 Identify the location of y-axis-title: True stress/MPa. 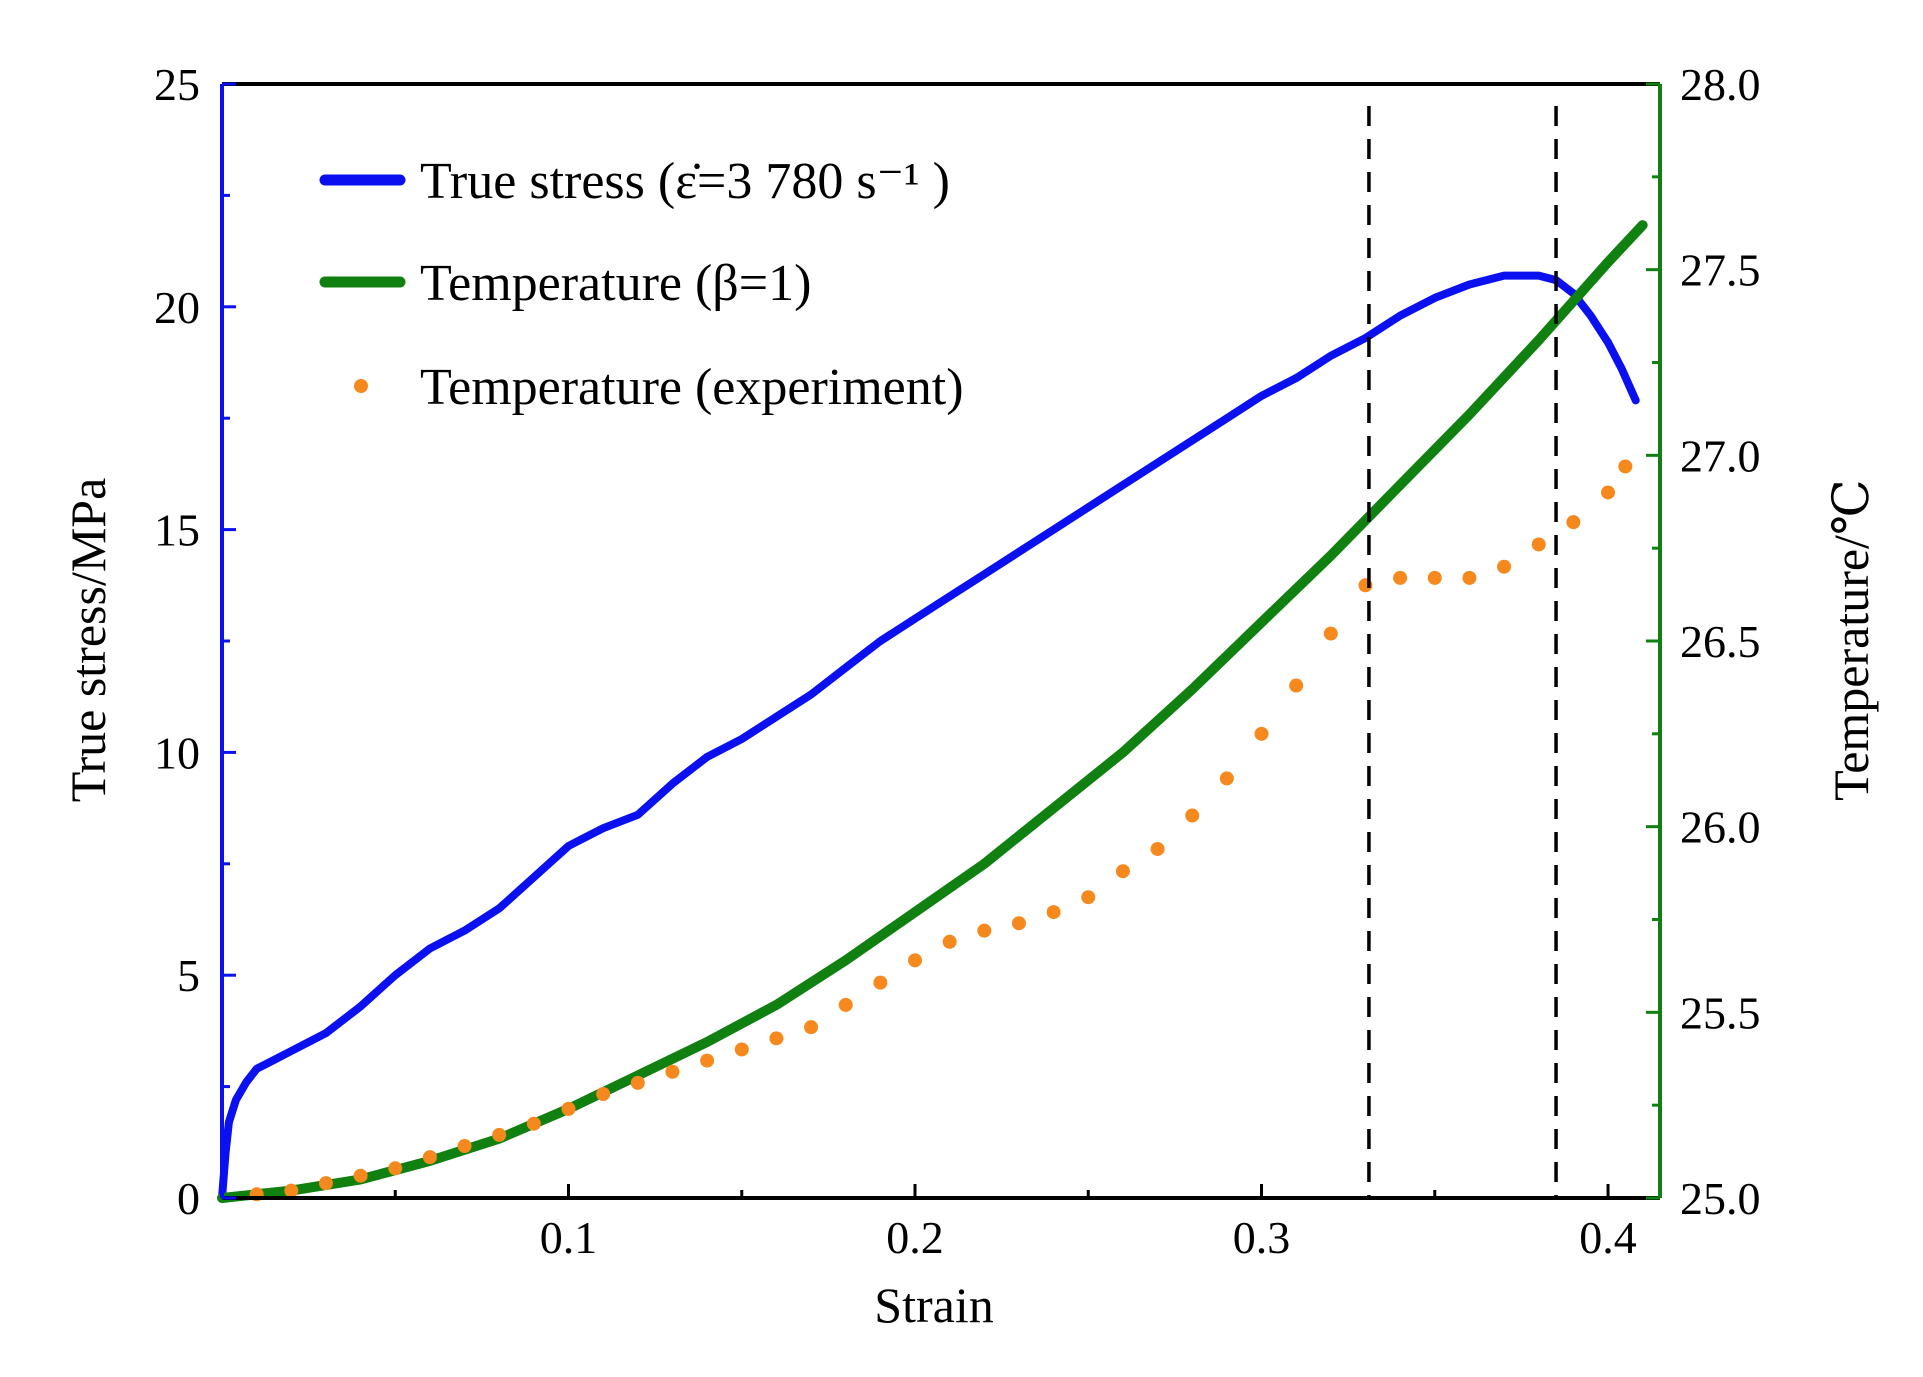
(88, 640).